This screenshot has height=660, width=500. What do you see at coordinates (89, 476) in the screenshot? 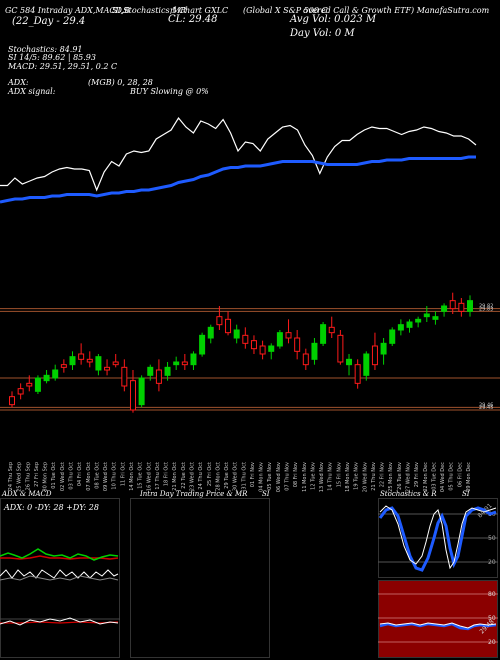
I see `x-tick-label-9: 07 Mon Oct` at bounding box center [89, 476].